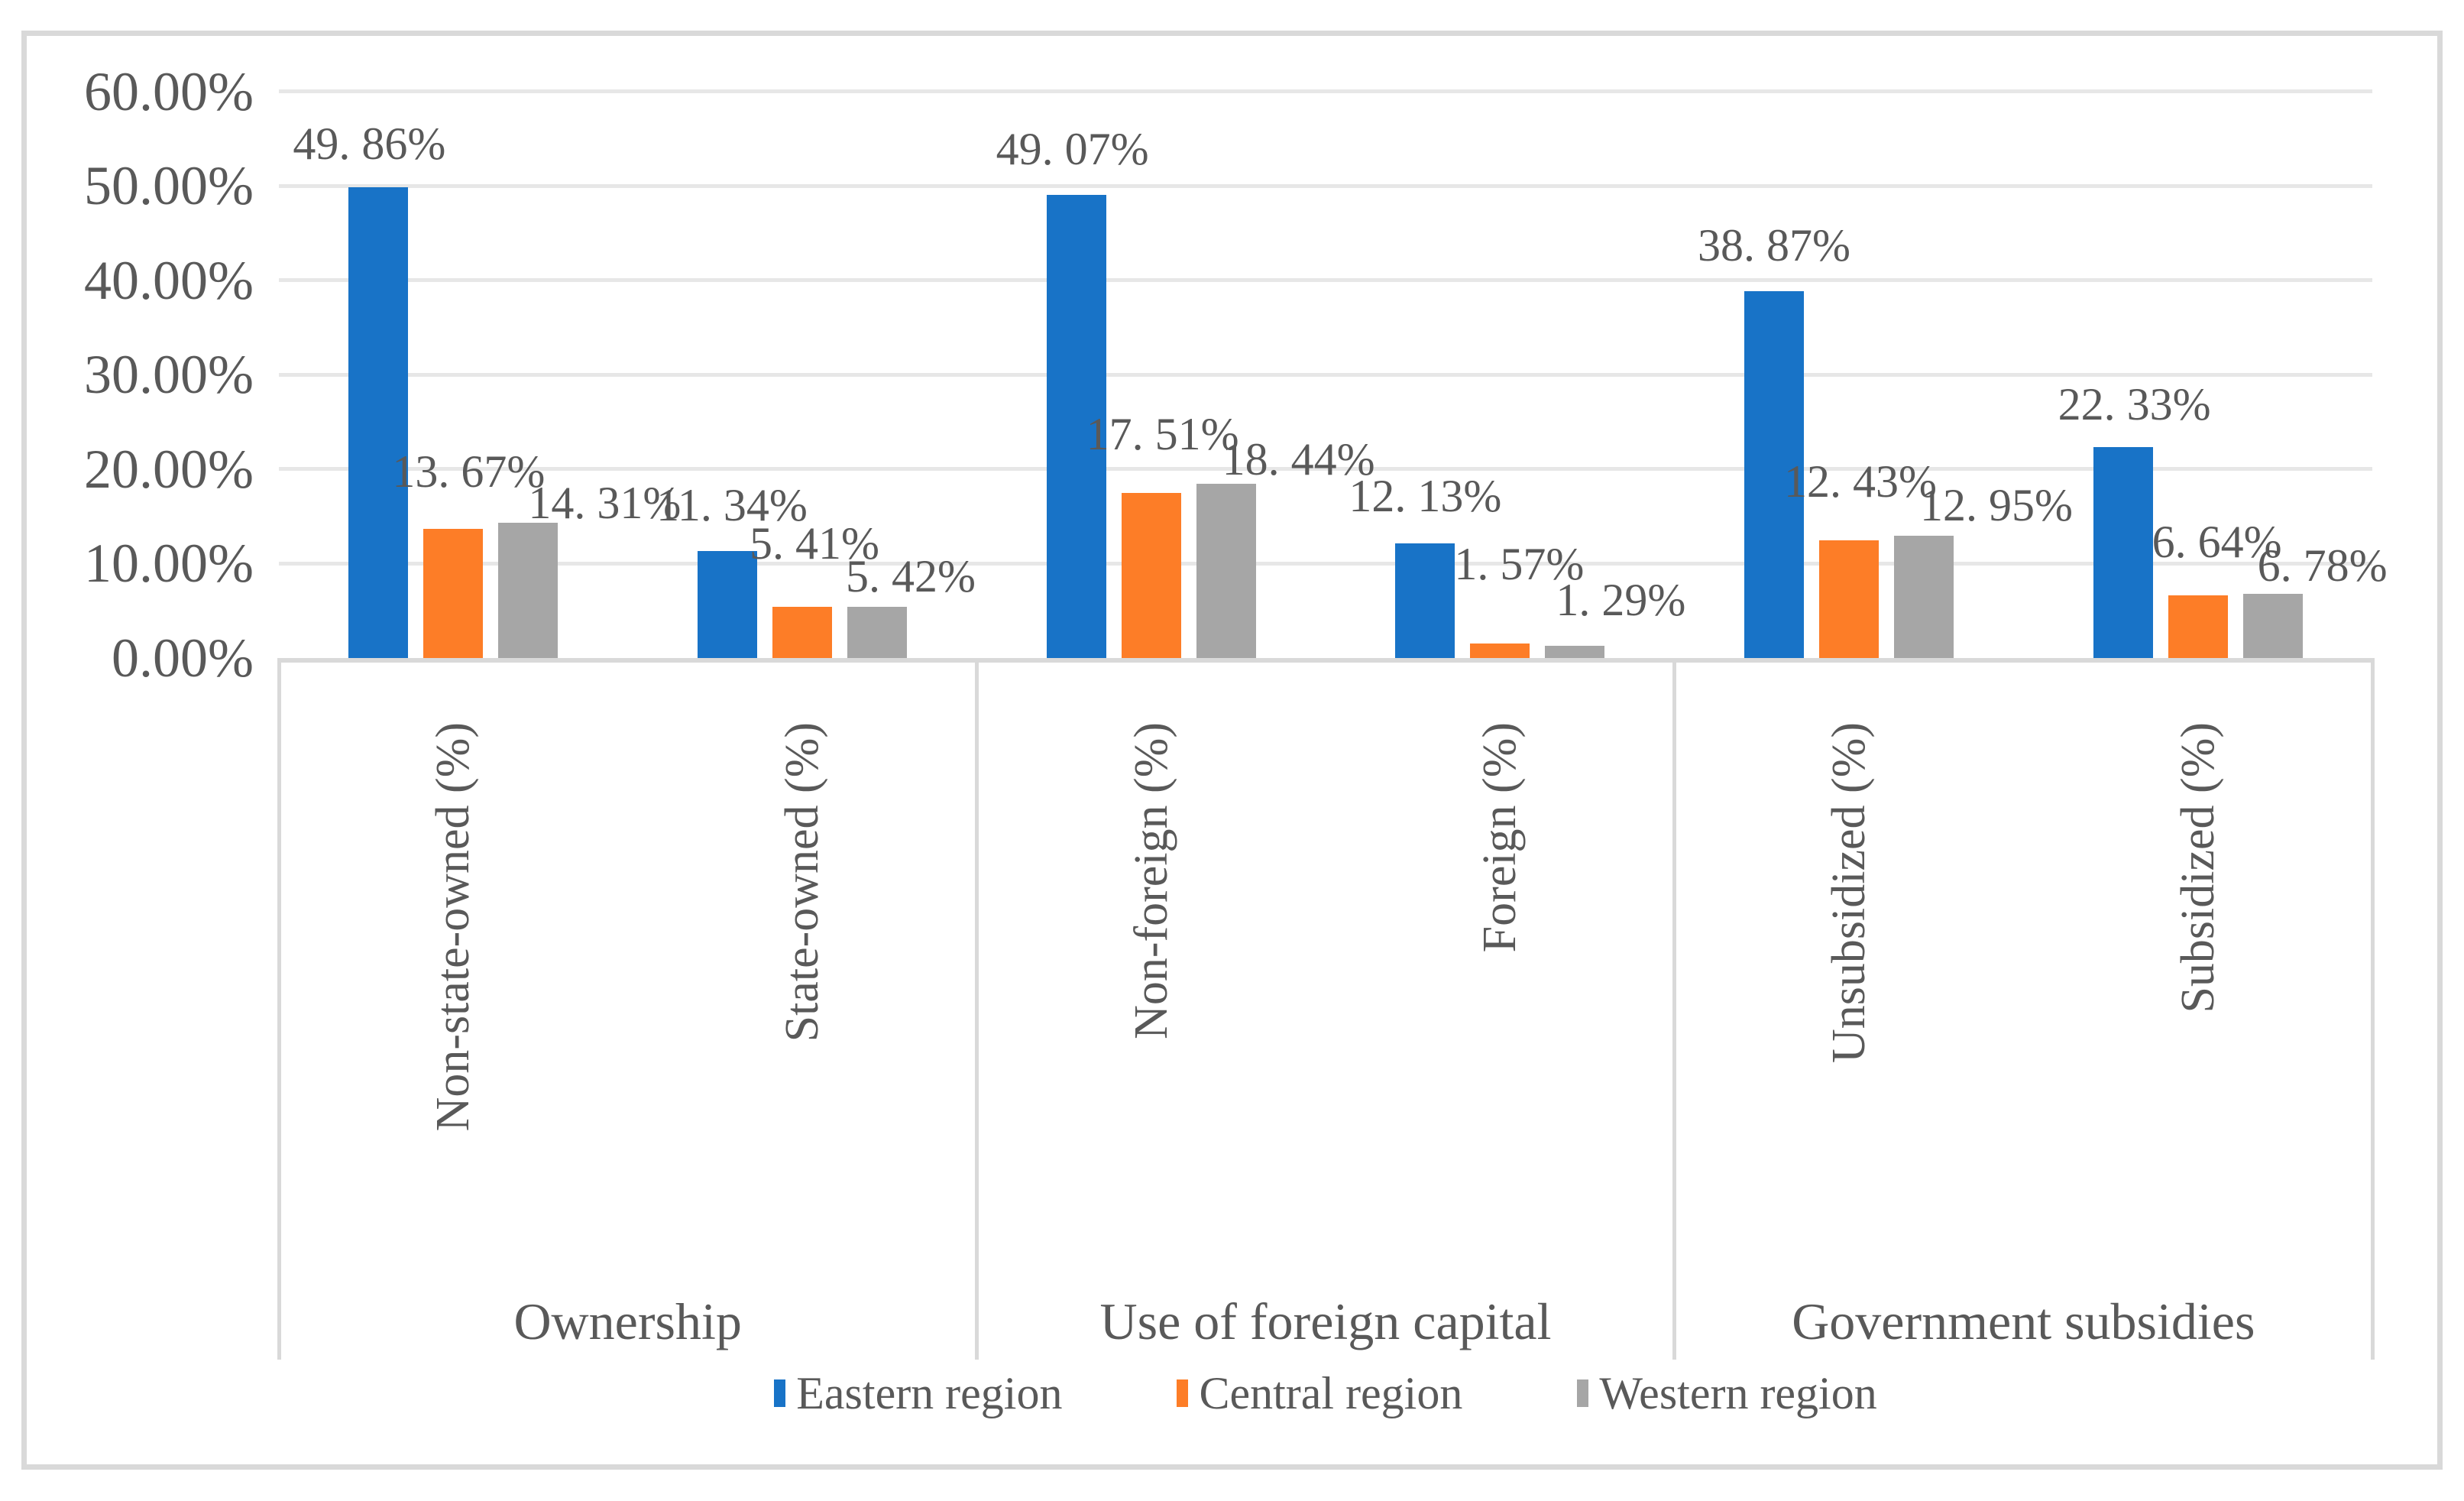 This screenshot has height=1501, width=2464. What do you see at coordinates (369, 143) in the screenshot?
I see `bar-value-label: 49. 86%` at bounding box center [369, 143].